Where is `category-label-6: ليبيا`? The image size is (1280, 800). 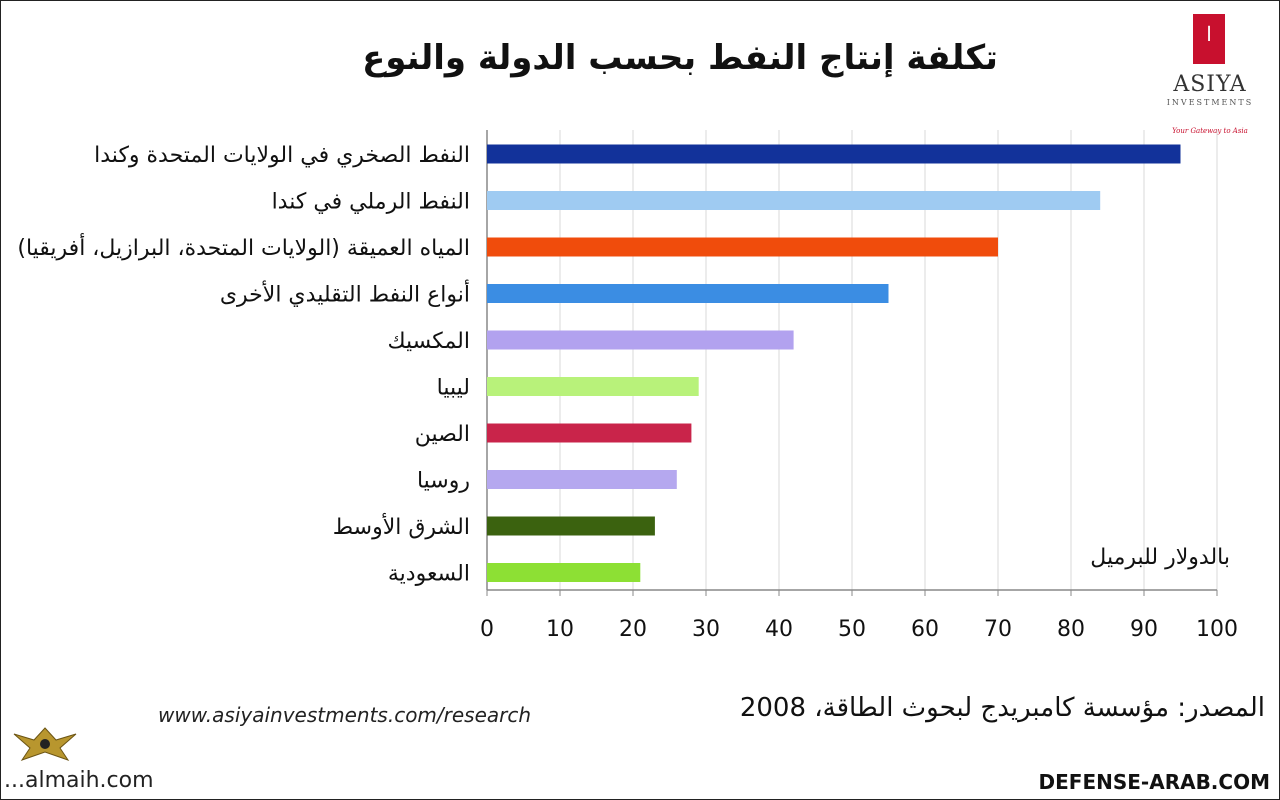 category-label-6: ليبيا is located at coordinates (453, 388).